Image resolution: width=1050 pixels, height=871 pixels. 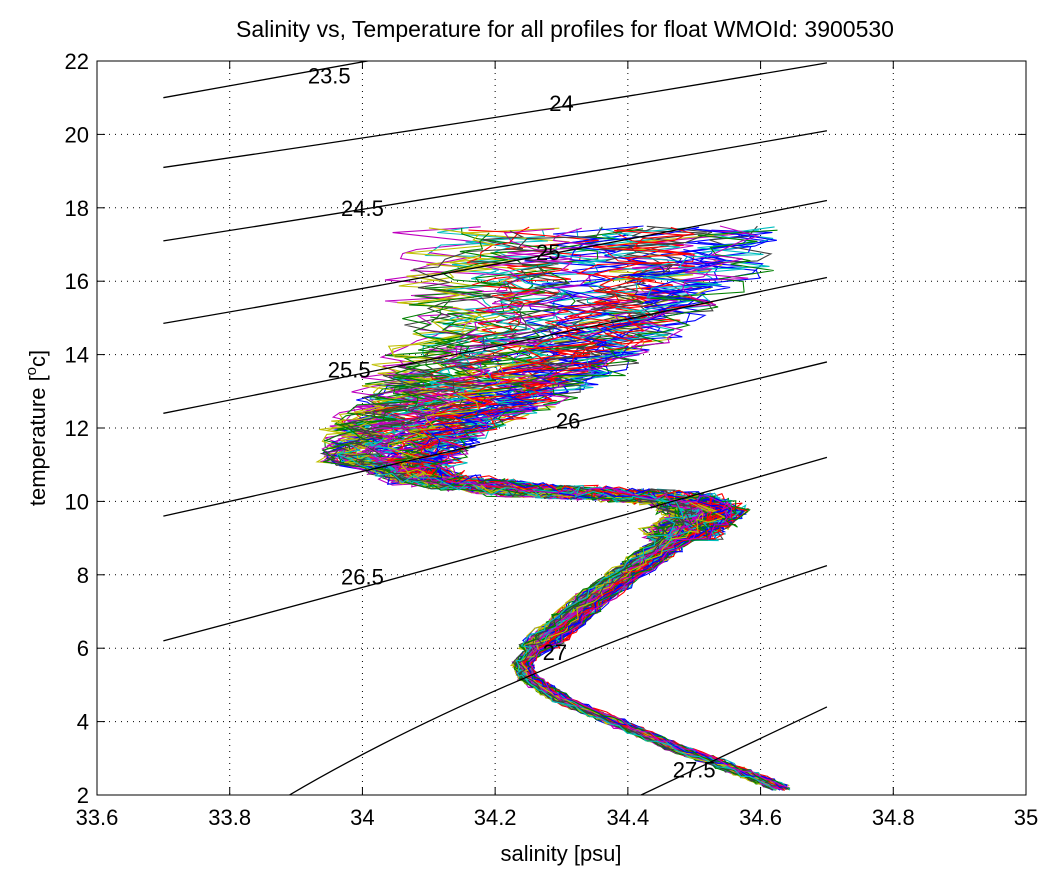 What do you see at coordinates (495, 817) in the screenshot?
I see `x-tick-label: 34.2` at bounding box center [495, 817].